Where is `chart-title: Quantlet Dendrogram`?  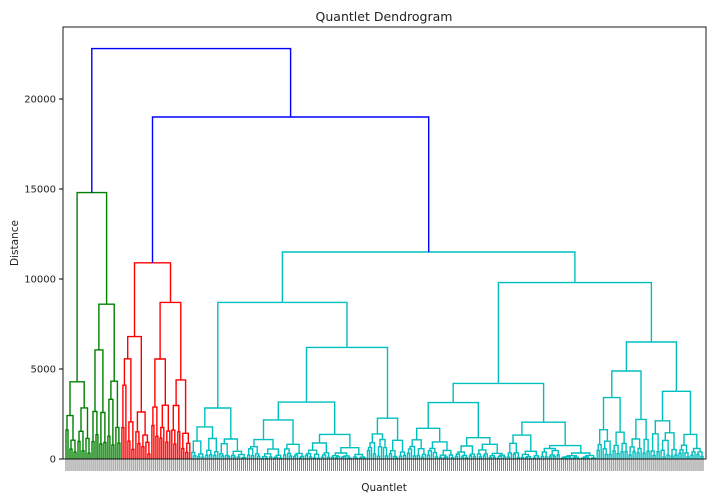 chart-title: Quantlet Dendrogram is located at coordinates (384, 16).